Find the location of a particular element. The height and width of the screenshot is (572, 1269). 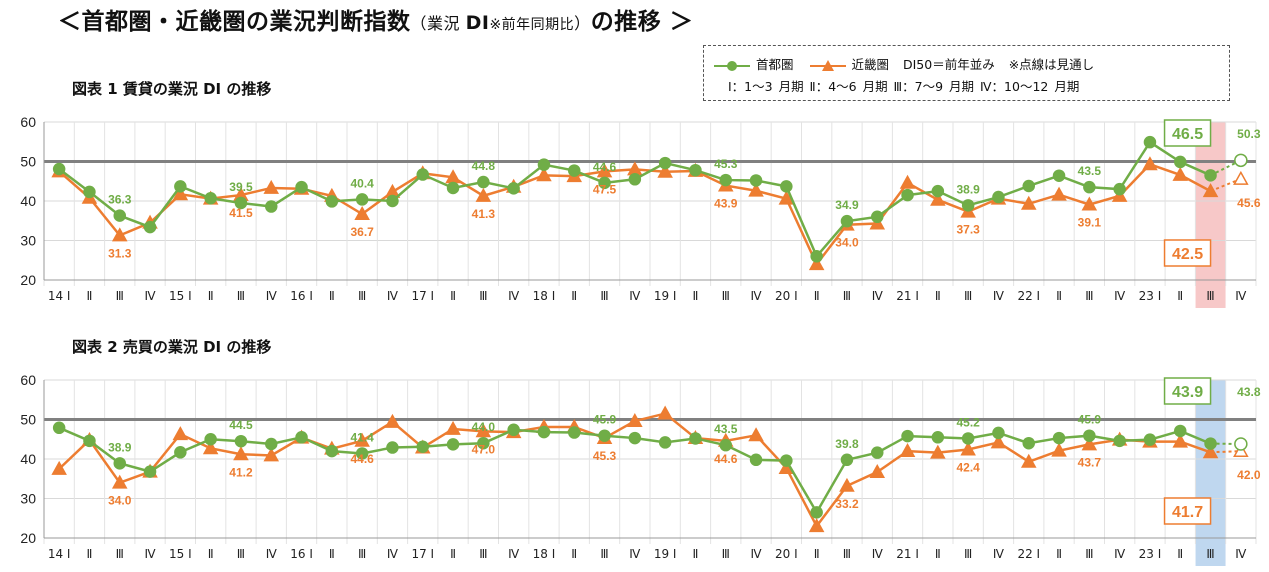

data-label: 39.1 is located at coordinates (1090, 223).